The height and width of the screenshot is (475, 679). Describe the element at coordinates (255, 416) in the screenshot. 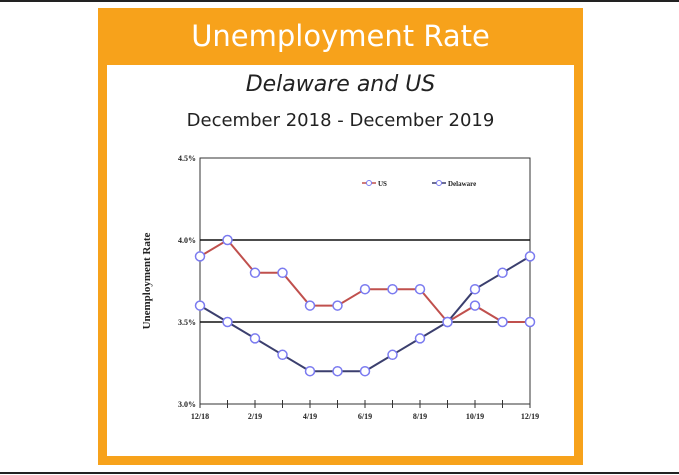

I see `x-tick-label: 2/19` at that location.